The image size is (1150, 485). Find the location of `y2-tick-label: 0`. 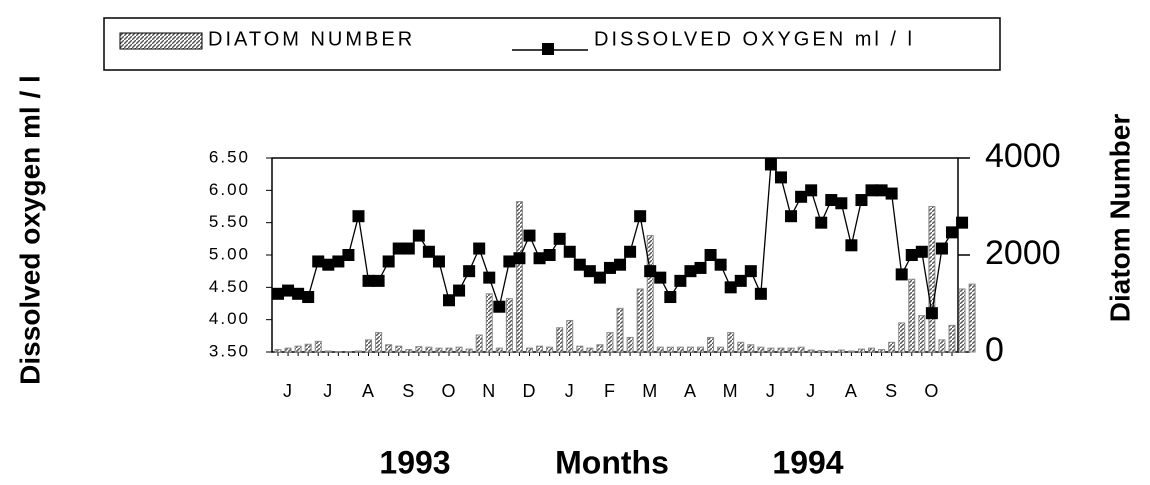

y2-tick-label: 0 is located at coordinates (994, 350).